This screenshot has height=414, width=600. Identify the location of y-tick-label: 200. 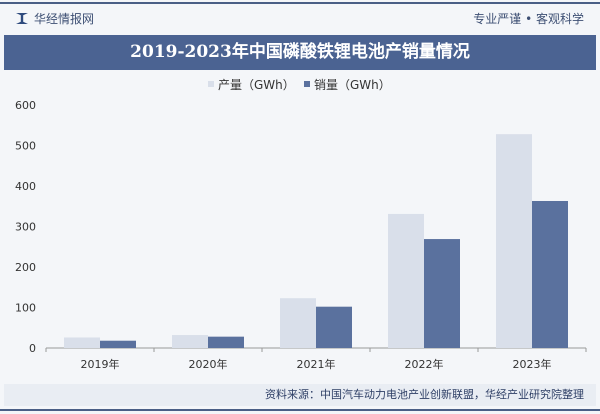
(25, 267).